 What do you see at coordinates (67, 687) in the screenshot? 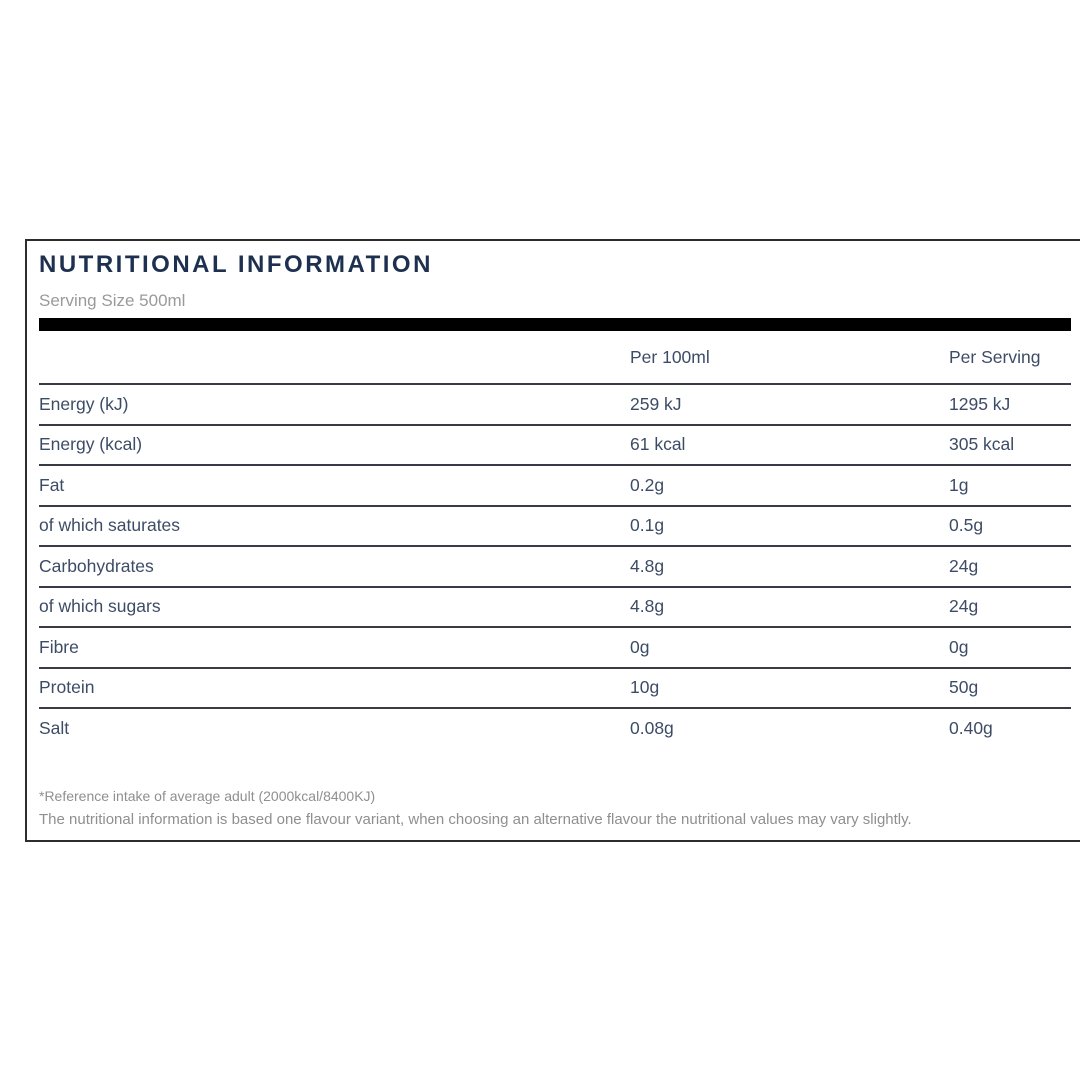
I see `row-label: Protein` at bounding box center [67, 687].